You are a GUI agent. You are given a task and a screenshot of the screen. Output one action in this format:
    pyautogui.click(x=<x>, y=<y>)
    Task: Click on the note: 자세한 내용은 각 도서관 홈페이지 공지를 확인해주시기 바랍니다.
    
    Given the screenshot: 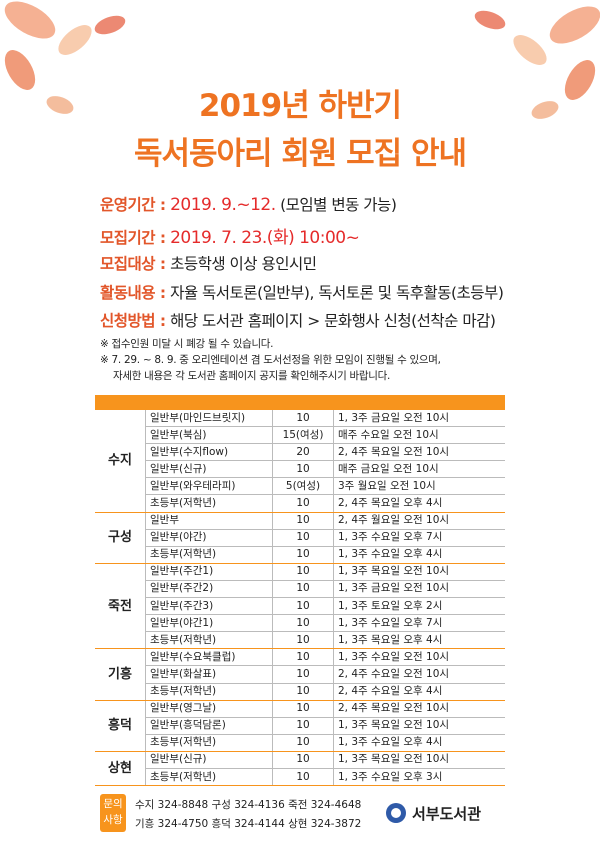 What is the action you would take?
    pyautogui.click(x=252, y=376)
    